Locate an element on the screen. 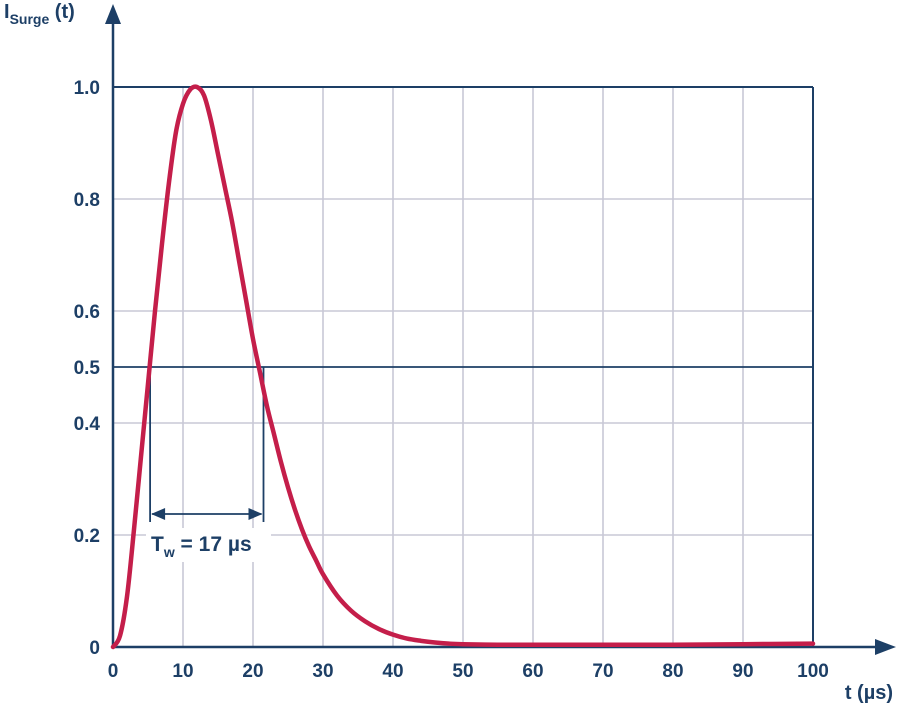 This screenshot has height=709, width=900. x-tick-label: 80 is located at coordinates (672, 671).